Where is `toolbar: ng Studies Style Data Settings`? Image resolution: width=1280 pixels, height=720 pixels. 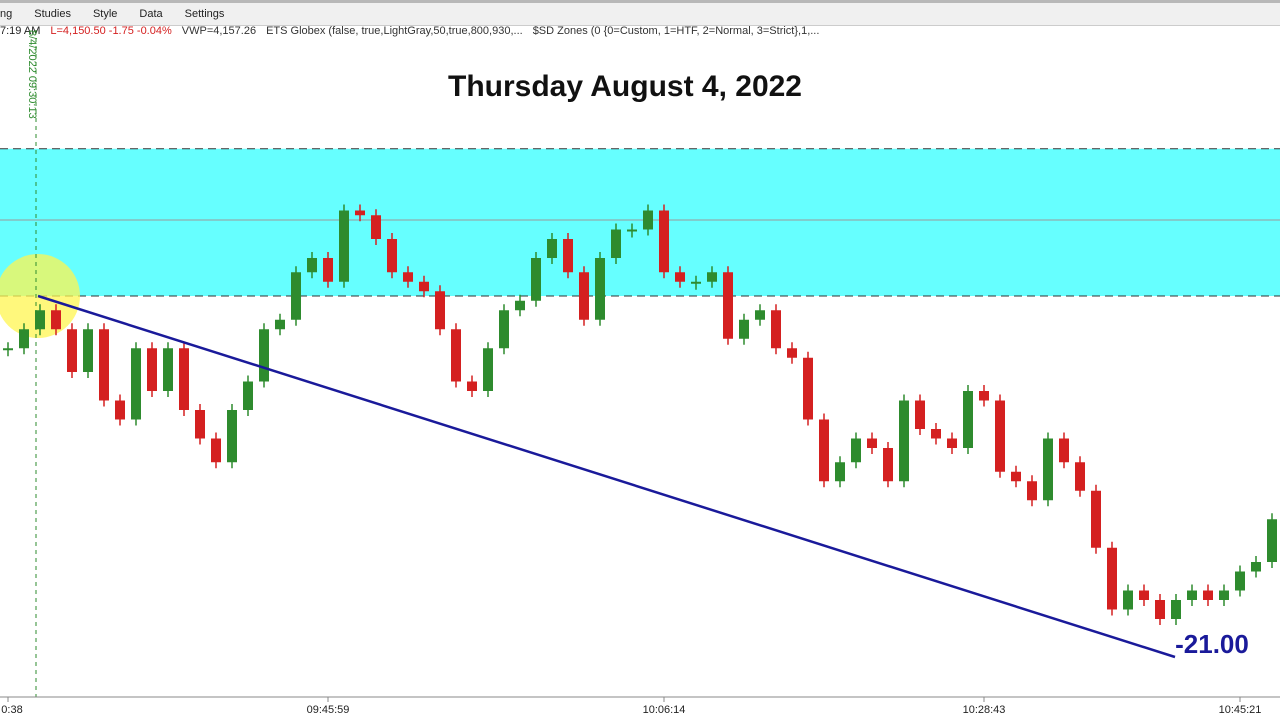
toolbar: ng Studies Style Data Settings is located at coordinates (640, 13).